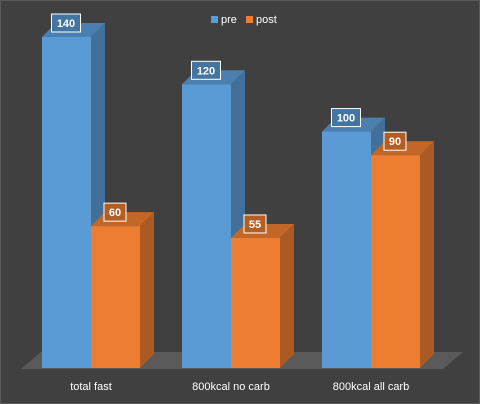 This screenshot has width=480, height=404. Describe the element at coordinates (91, 387) in the screenshot. I see `x-tick-label-0: total fast` at that location.